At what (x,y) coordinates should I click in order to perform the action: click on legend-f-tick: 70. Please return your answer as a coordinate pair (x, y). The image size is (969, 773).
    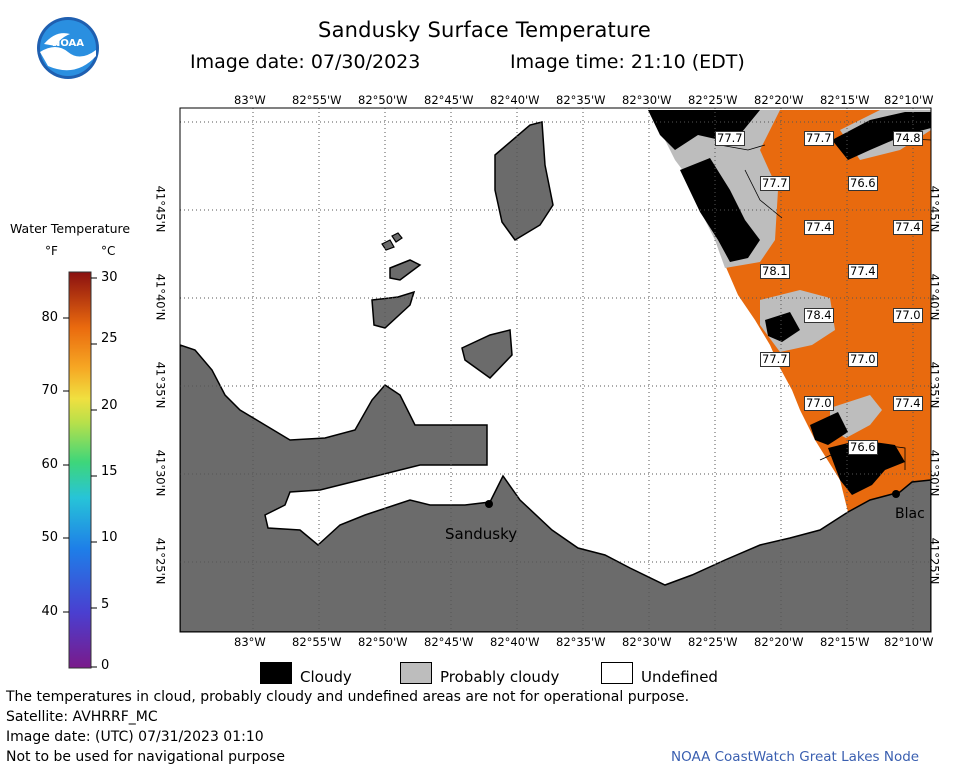
    Looking at the image, I should click on (49, 390).